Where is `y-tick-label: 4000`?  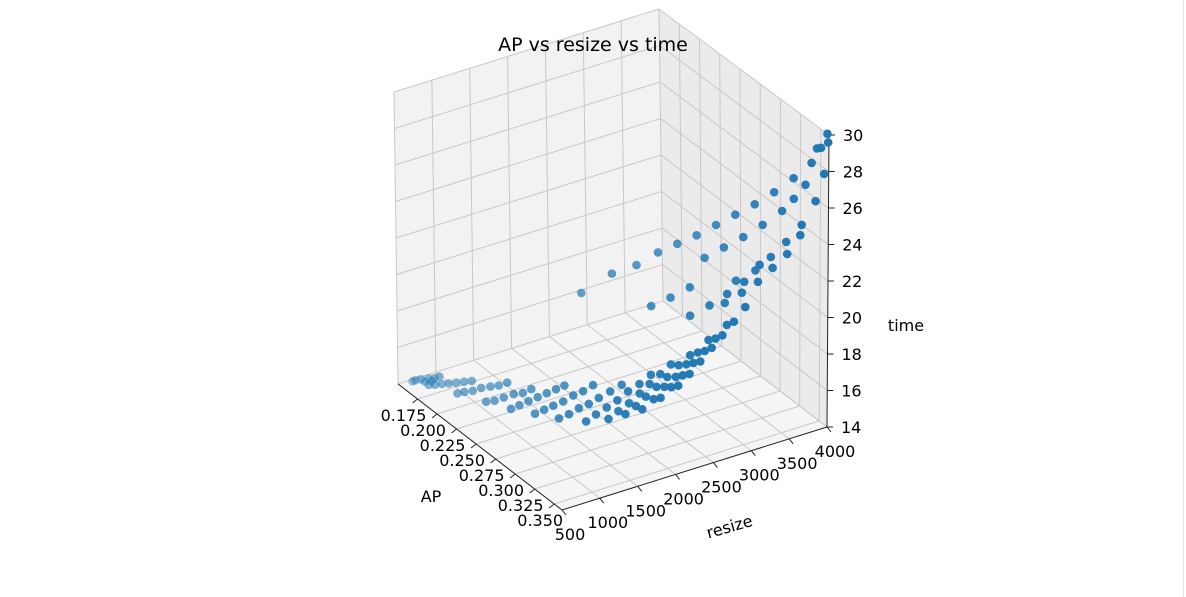 y-tick-label: 4000 is located at coordinates (835, 451).